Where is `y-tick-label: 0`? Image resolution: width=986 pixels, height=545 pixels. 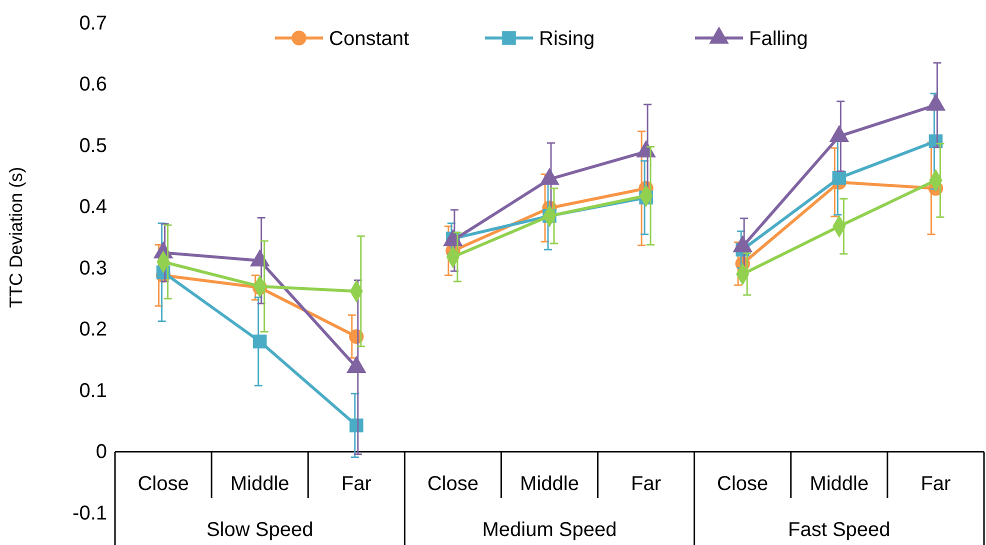 y-tick-label: 0 is located at coordinates (101, 452).